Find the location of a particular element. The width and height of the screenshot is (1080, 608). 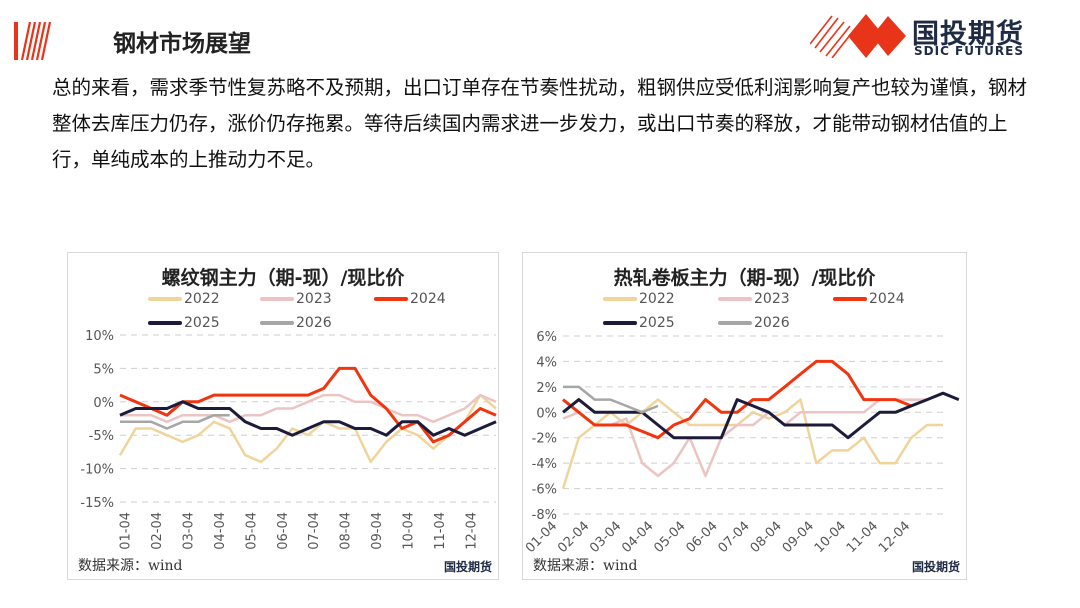

series-line-2024 is located at coordinates (737, 399).